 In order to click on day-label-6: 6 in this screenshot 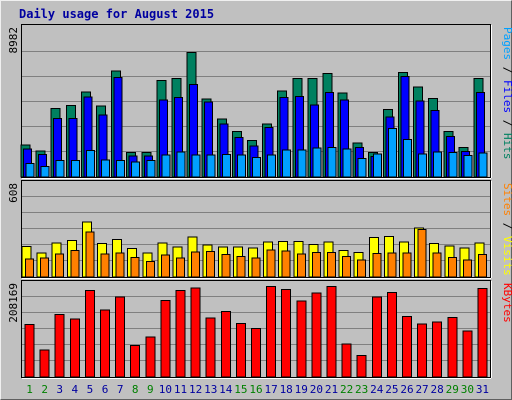, I will do `click(105, 389)`.